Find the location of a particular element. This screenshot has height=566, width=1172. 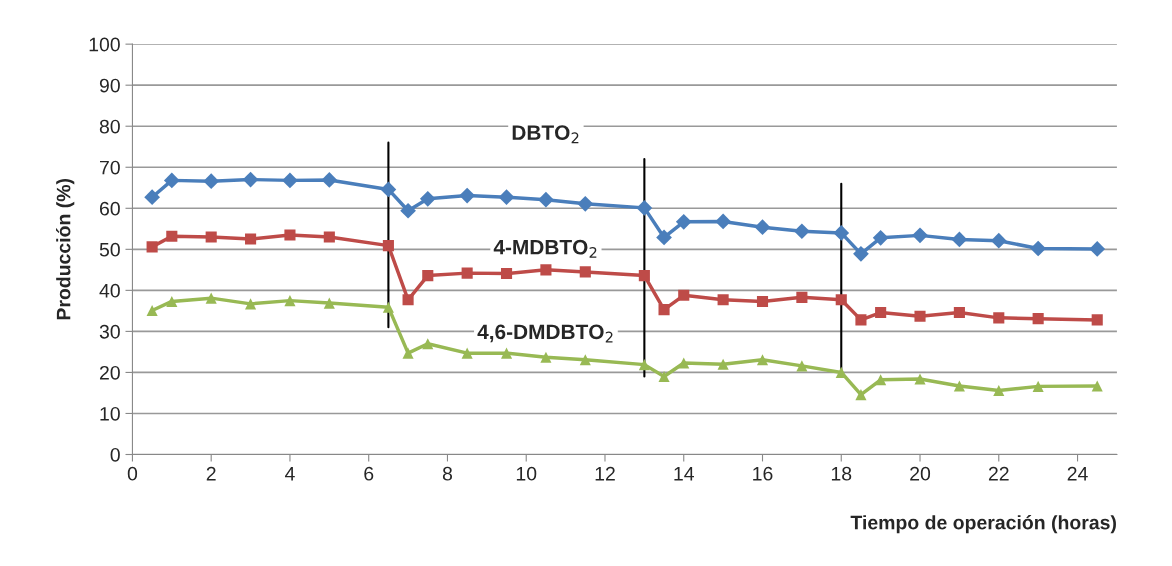

y-tick-label: 30 is located at coordinates (109, 331).